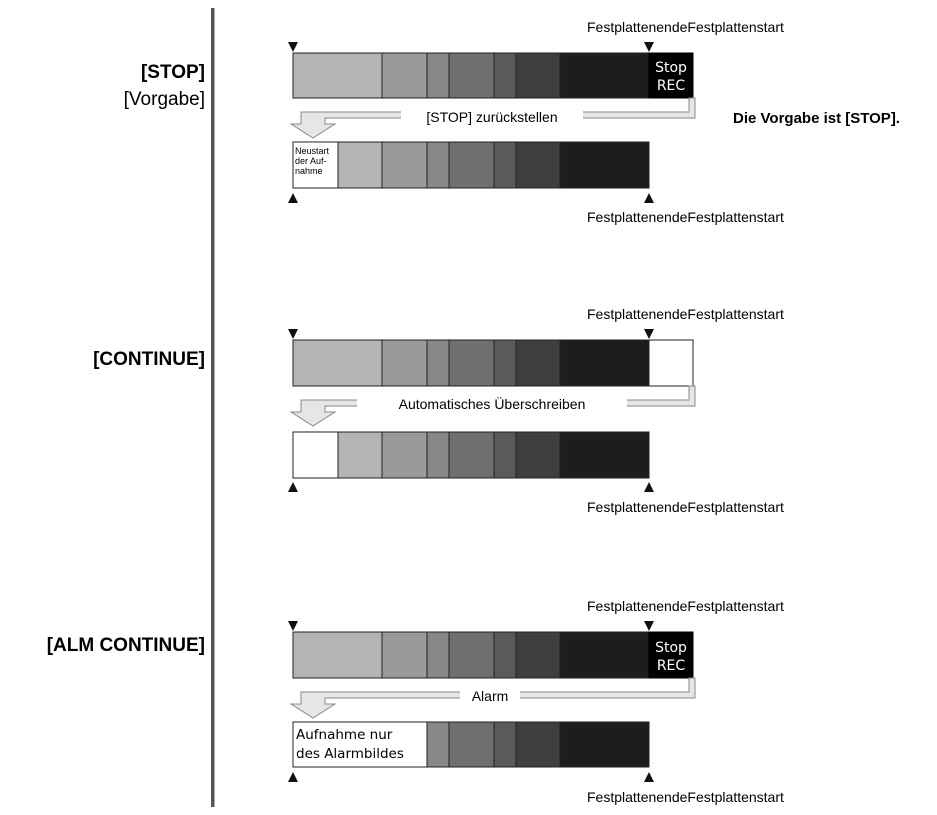  What do you see at coordinates (816, 118) in the screenshot?
I see `default-note: Die Vorgabe ist [STOP].` at bounding box center [816, 118].